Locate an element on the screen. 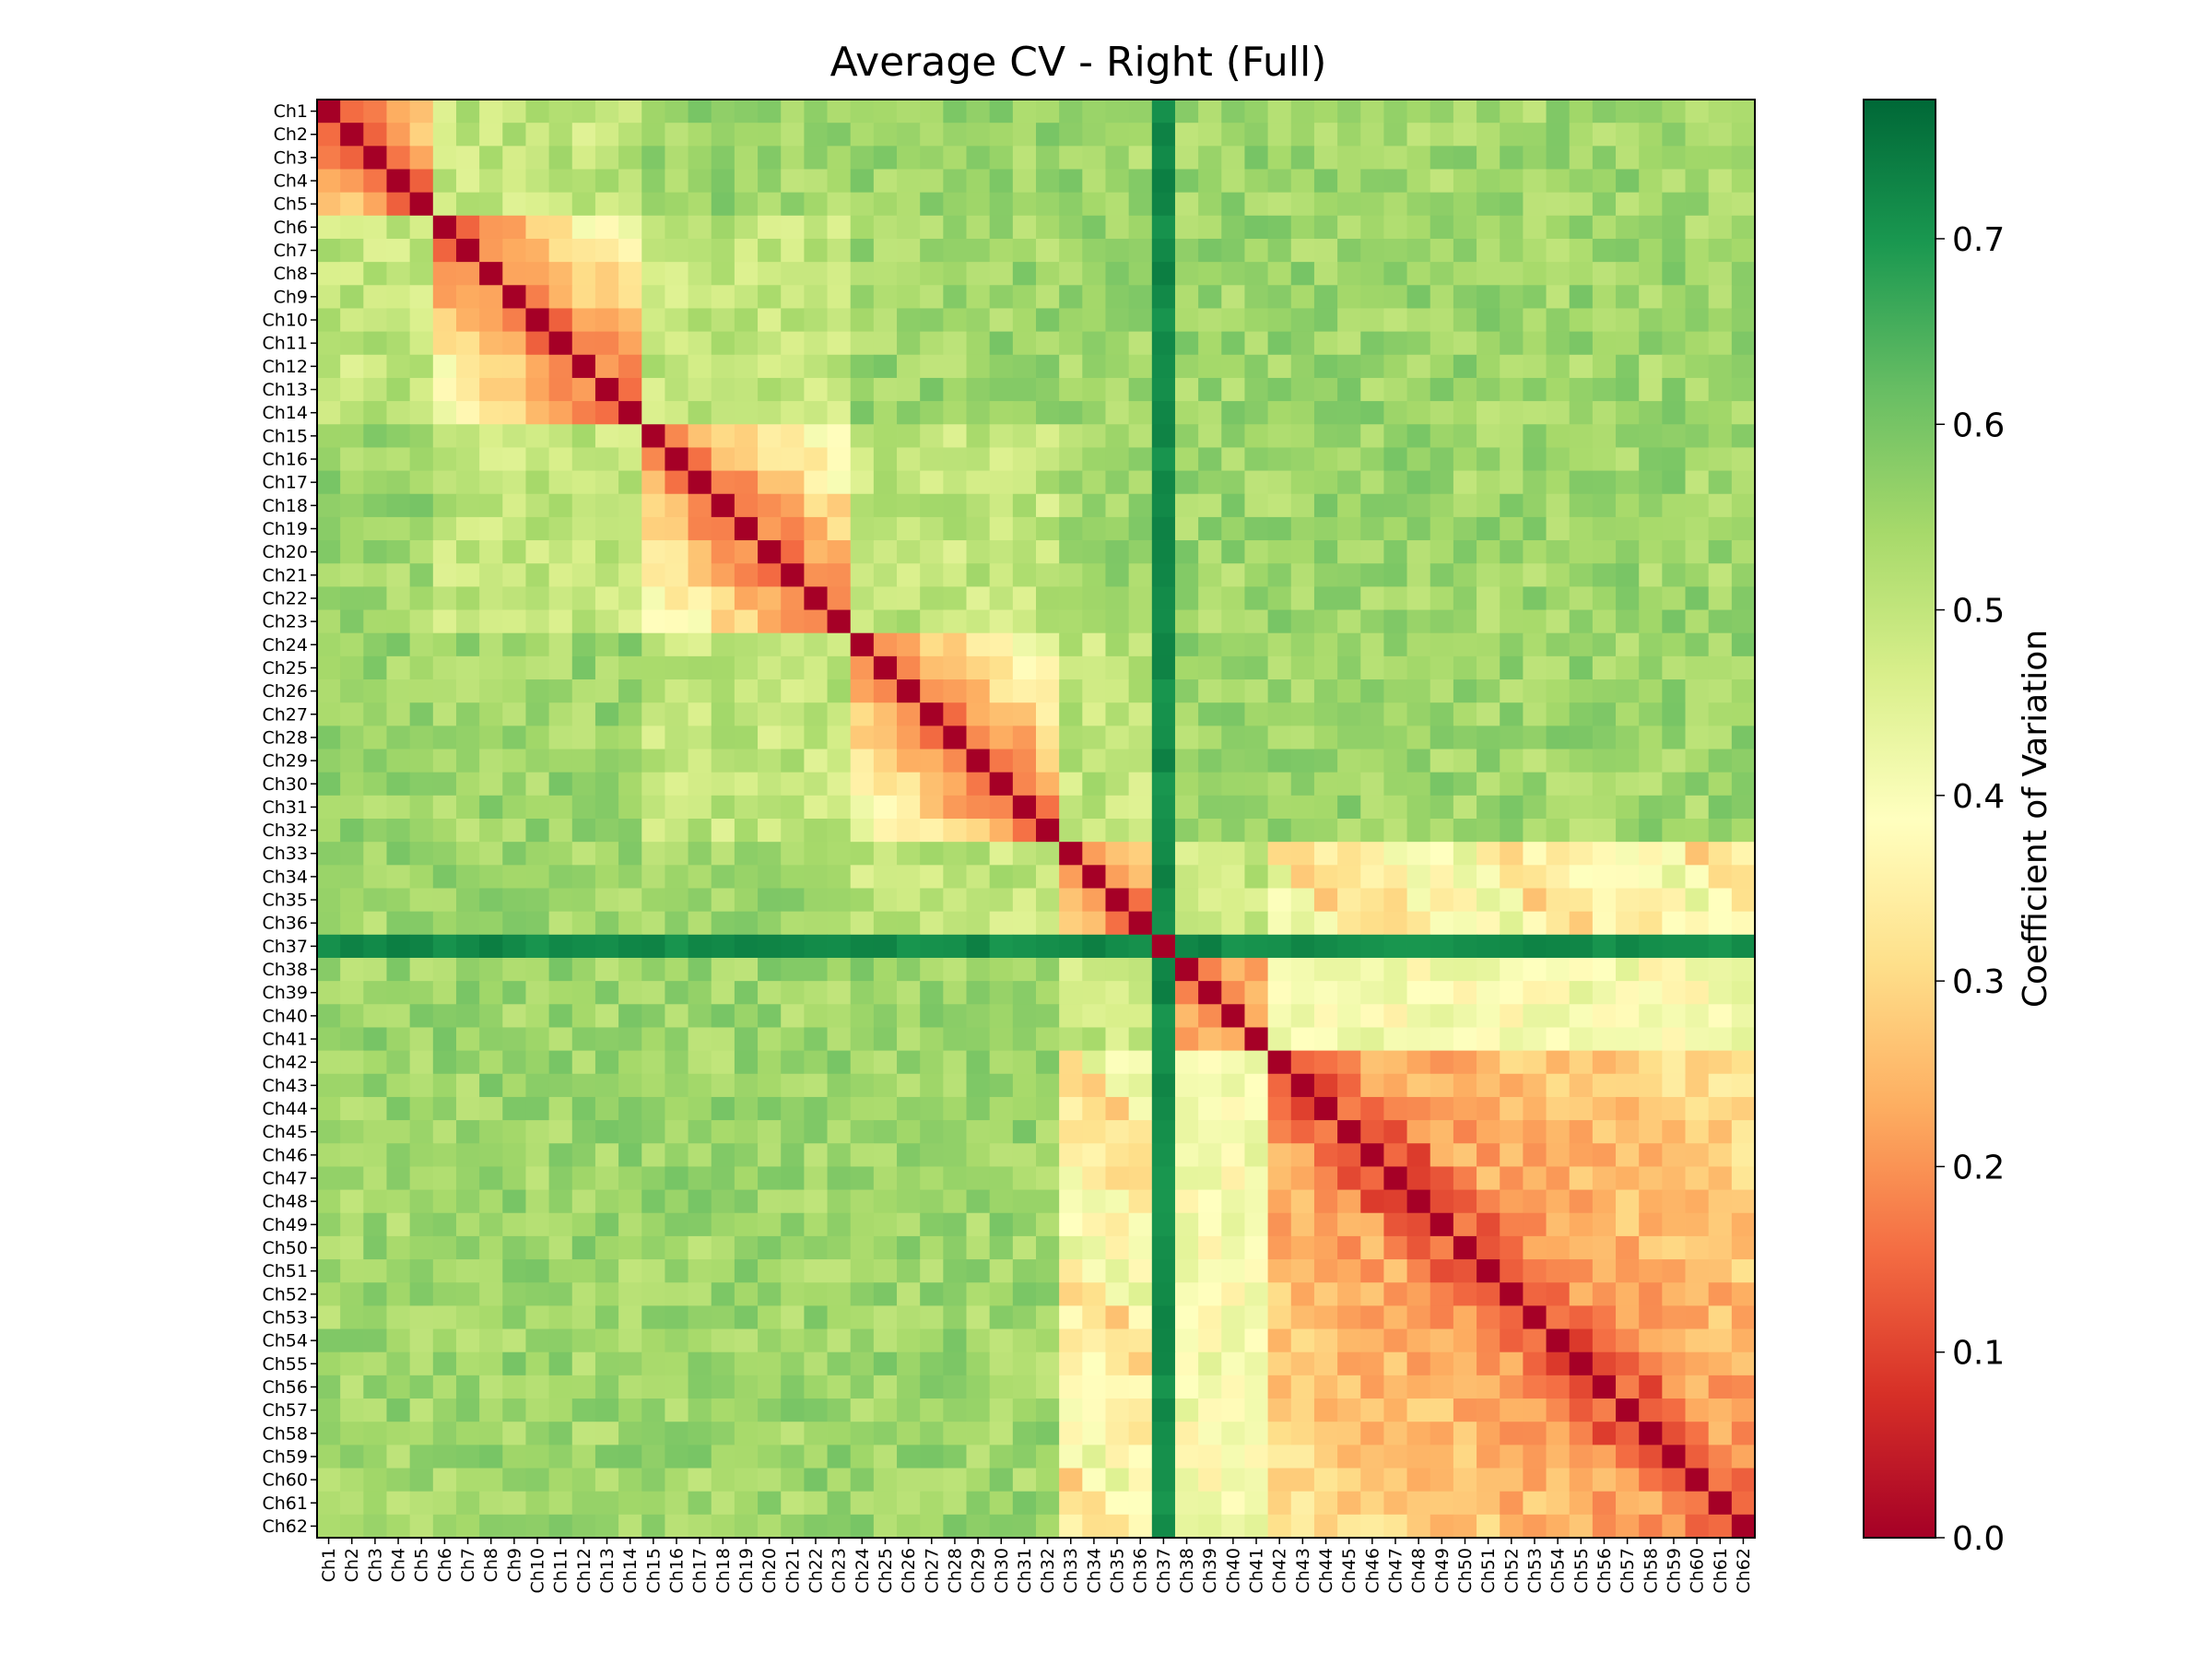 This screenshot has width=2212, height=1664. y-tick-label: Ch10 is located at coordinates (286, 321).